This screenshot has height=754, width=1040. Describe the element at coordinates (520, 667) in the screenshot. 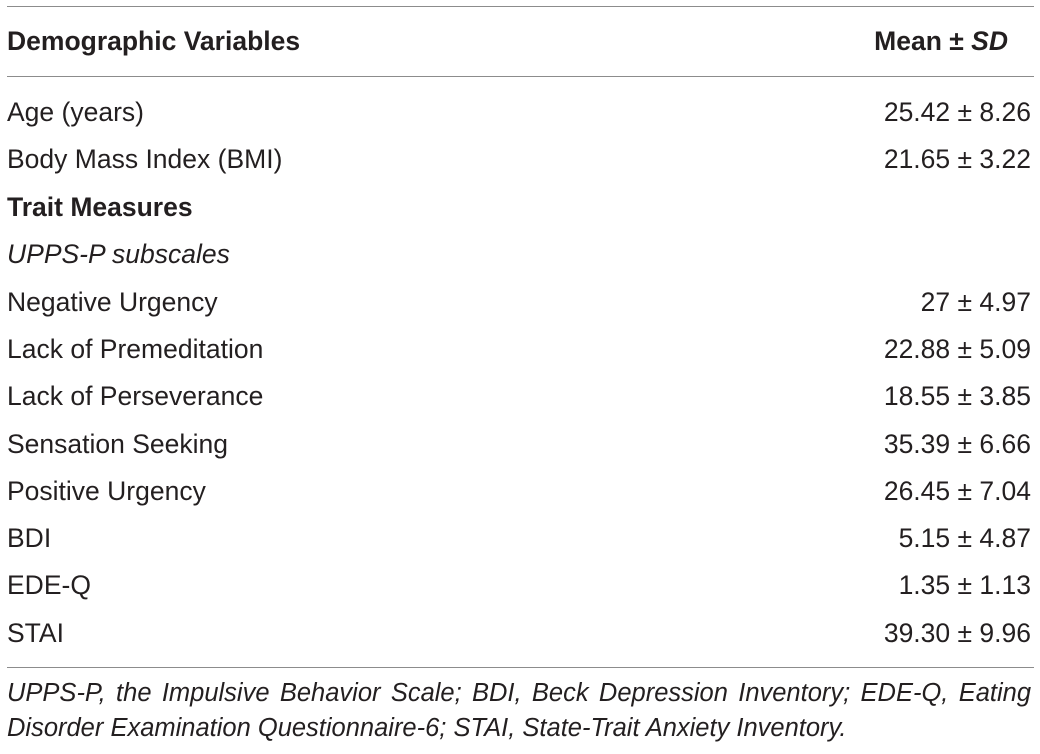

I see `table-bottom-rule` at that location.